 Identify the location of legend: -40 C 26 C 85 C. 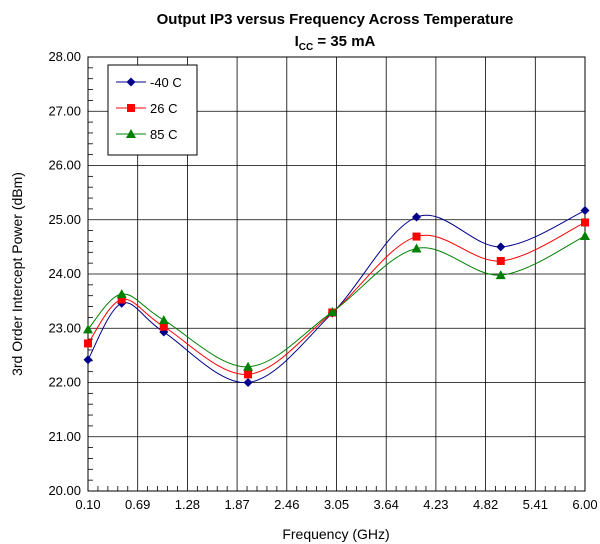
(152, 110).